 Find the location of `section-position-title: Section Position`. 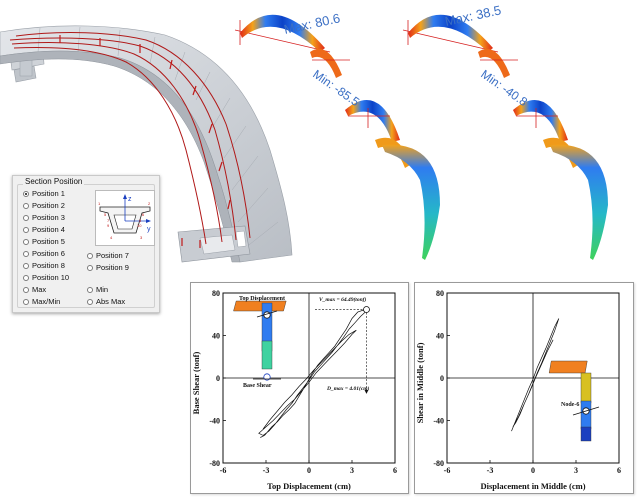

section-position-title: Section Position is located at coordinates (54, 181).